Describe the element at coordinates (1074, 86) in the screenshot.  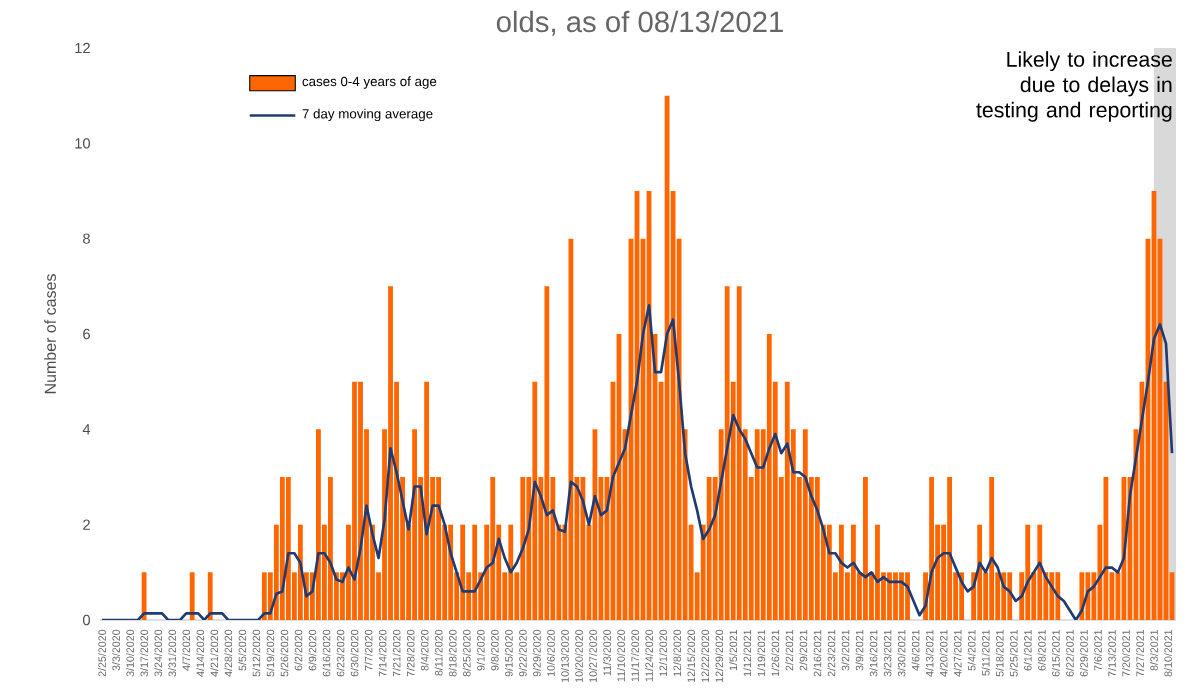
I see `band-label: Likely to increase due to delays in testing and reporting` at that location.